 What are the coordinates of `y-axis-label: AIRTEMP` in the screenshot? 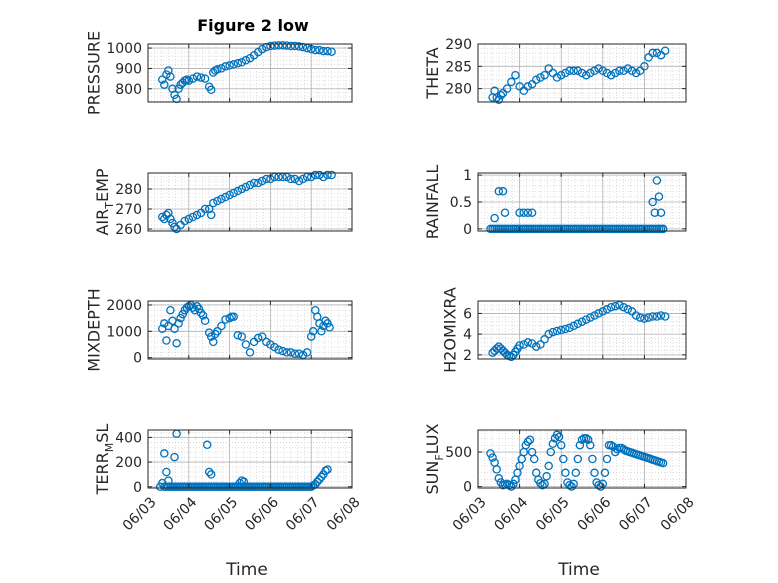 It's located at (104, 201).